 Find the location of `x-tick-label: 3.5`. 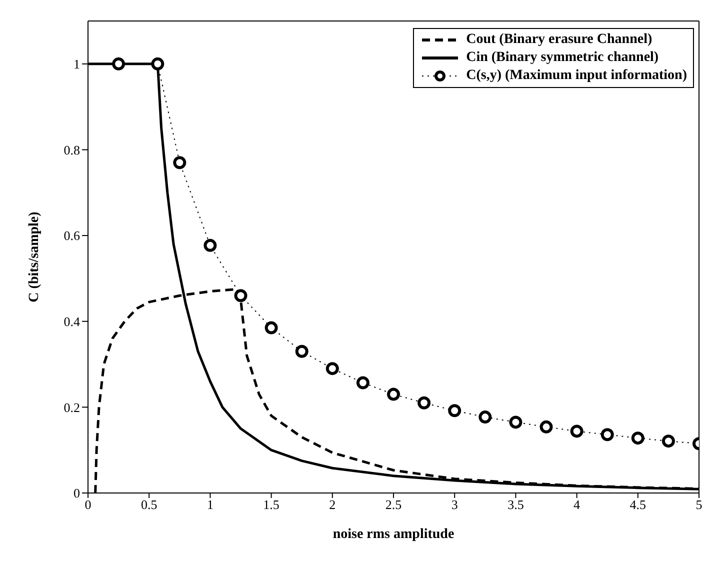

x-tick-label: 3.5 is located at coordinates (516, 504).